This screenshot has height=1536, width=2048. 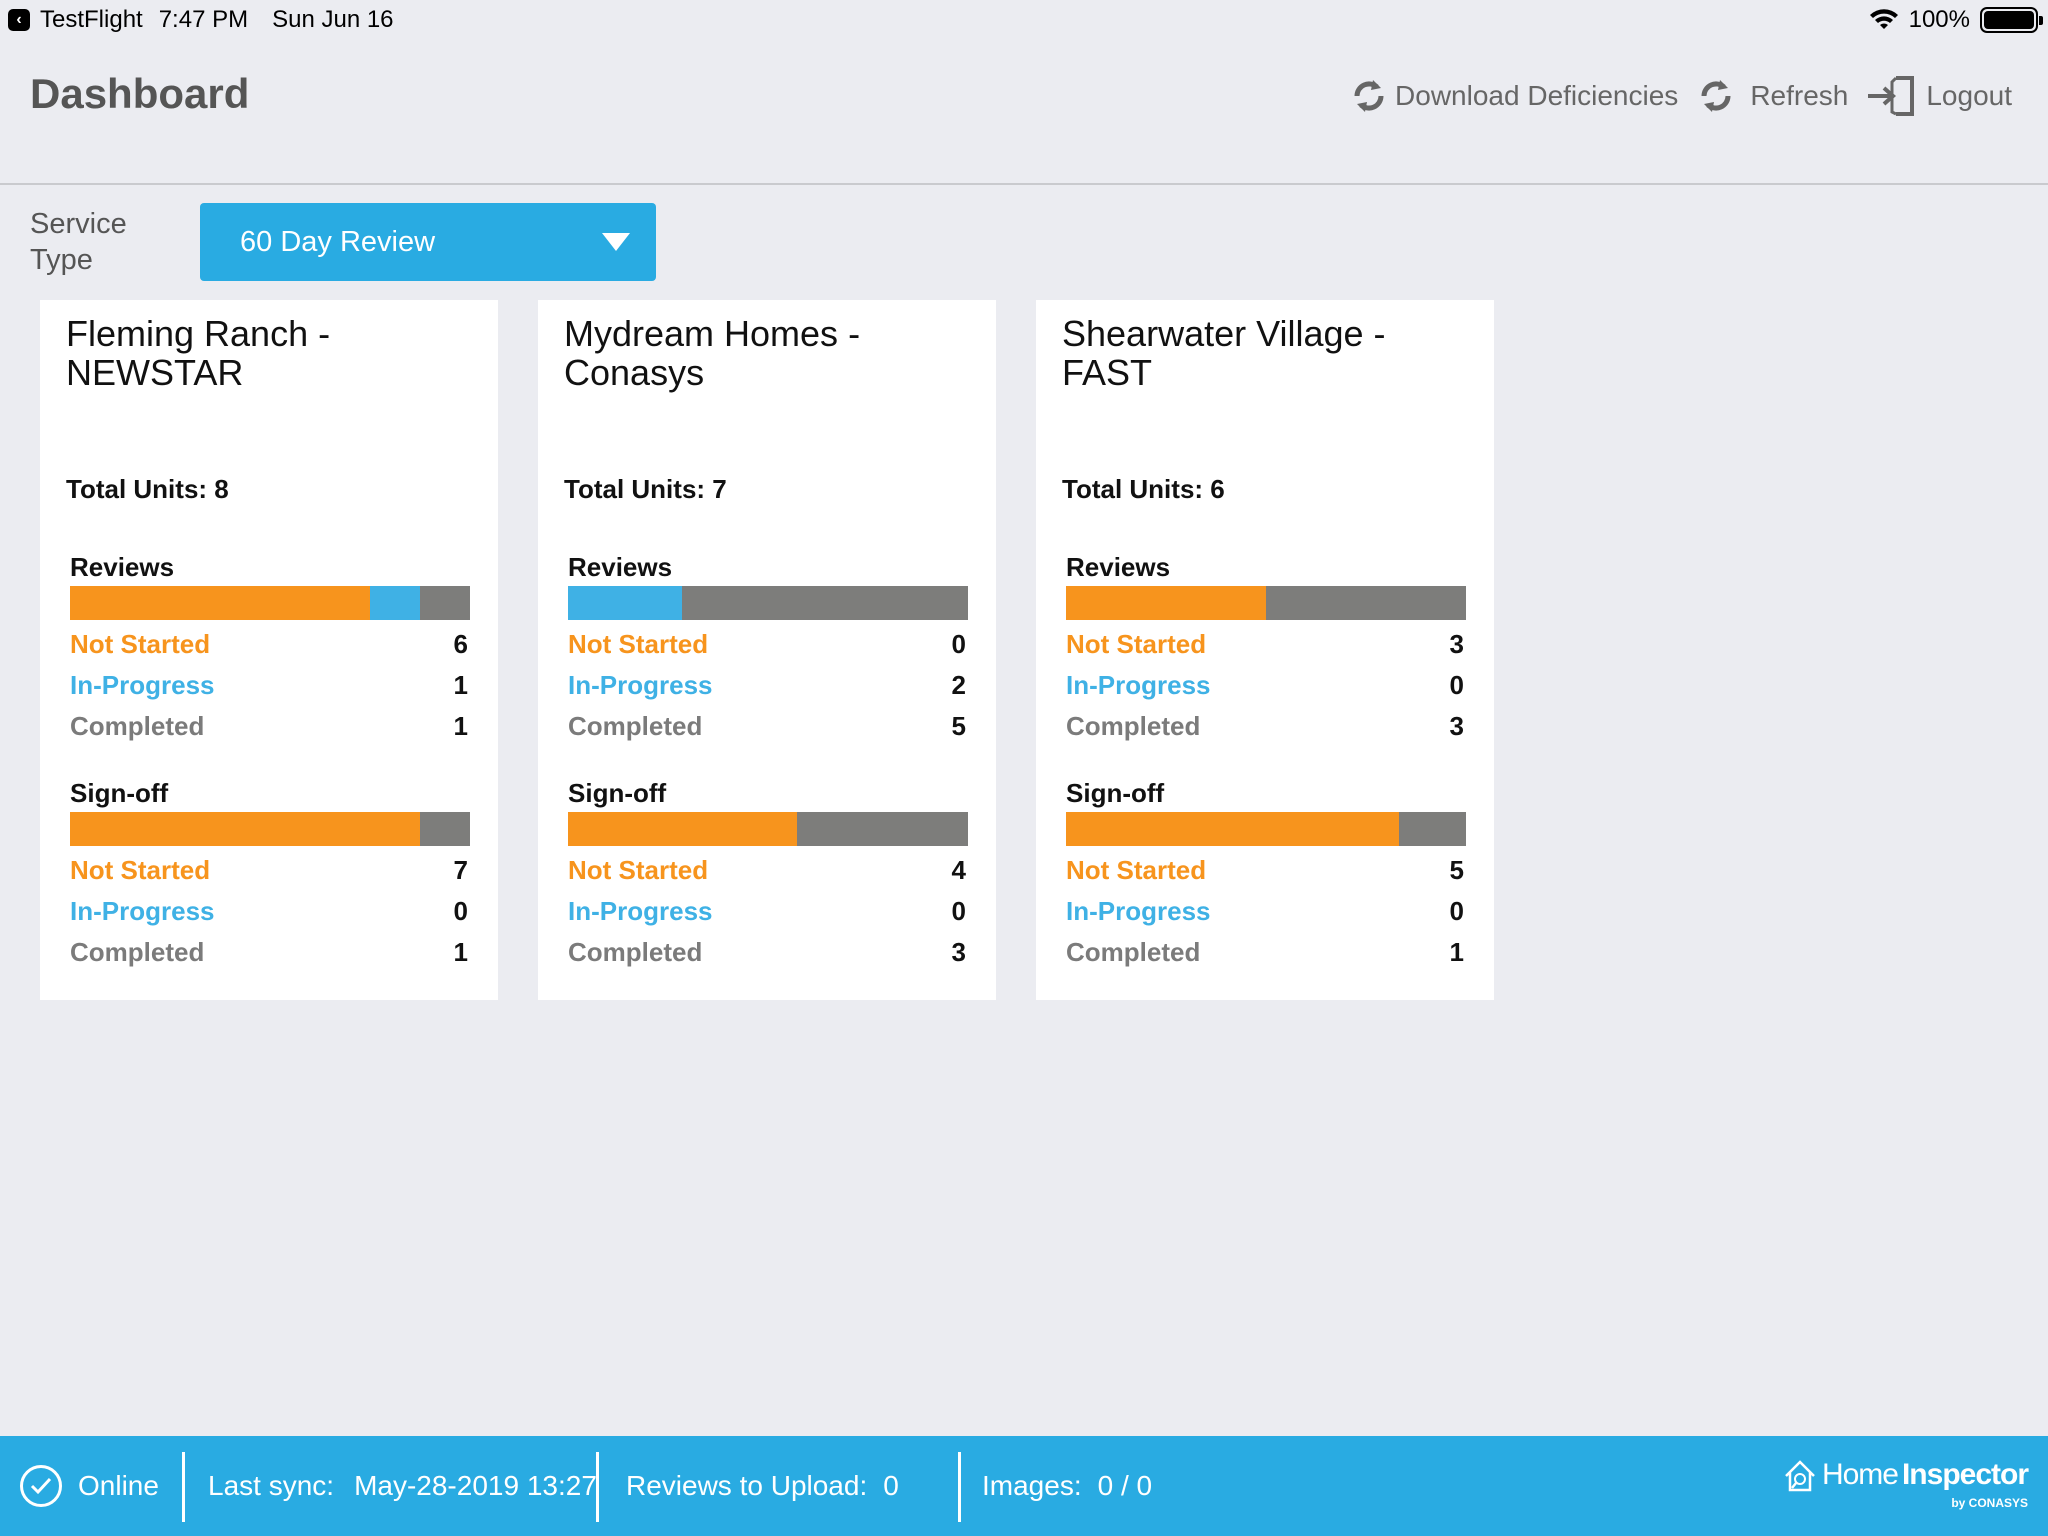 What do you see at coordinates (140, 93) in the screenshot?
I see `page-title: Dashboard` at bounding box center [140, 93].